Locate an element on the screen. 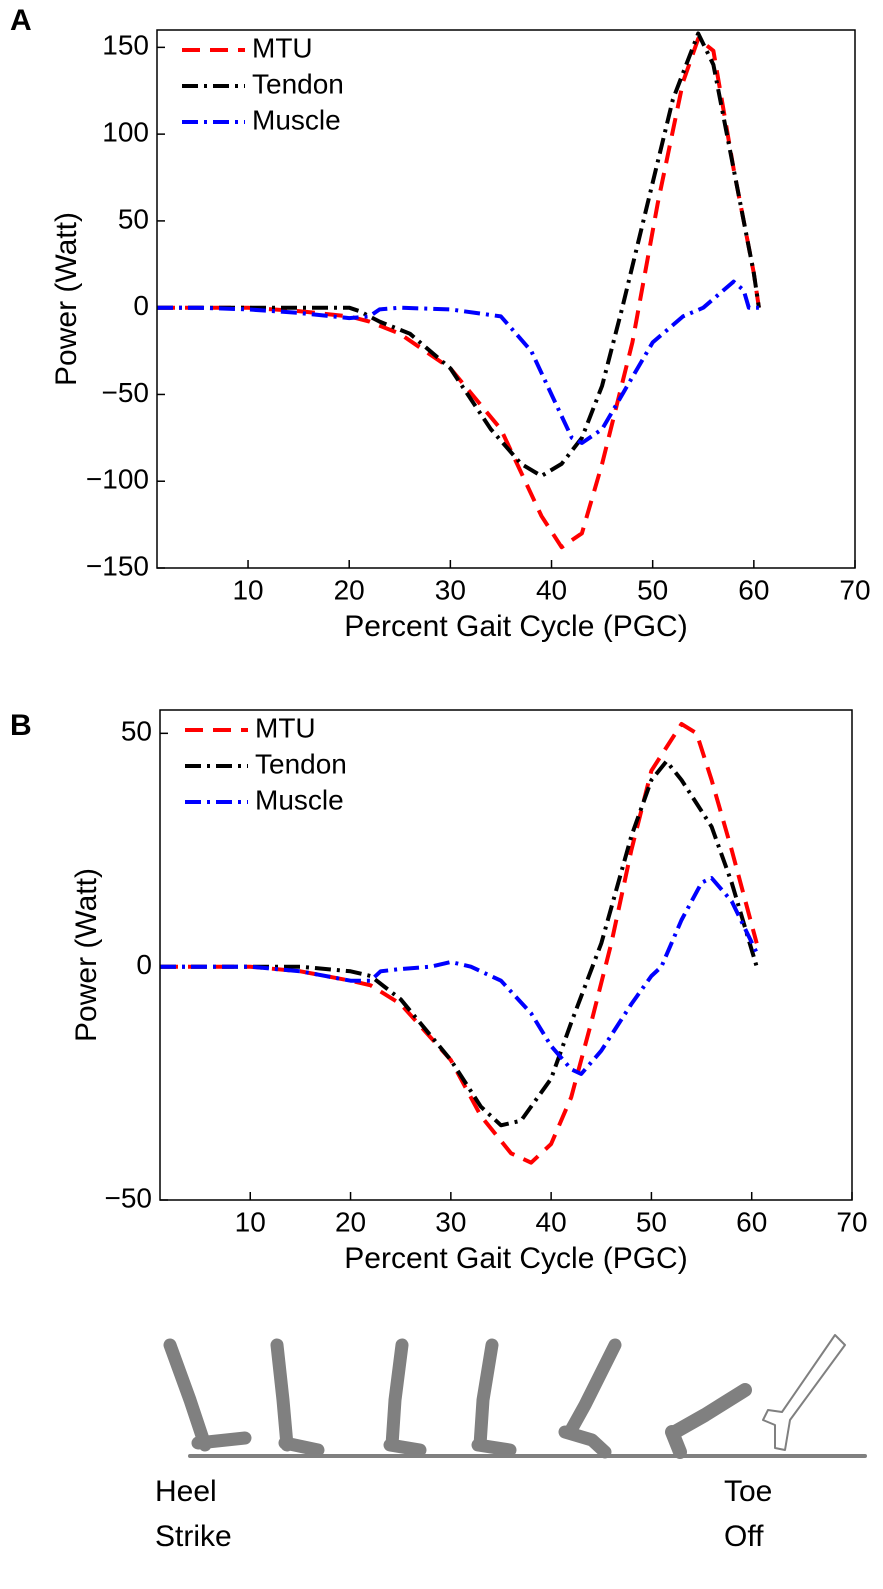 Image resolution: width=883 pixels, height=1589 pixels. heel-strike-label: Heel is located at coordinates (186, 1491).